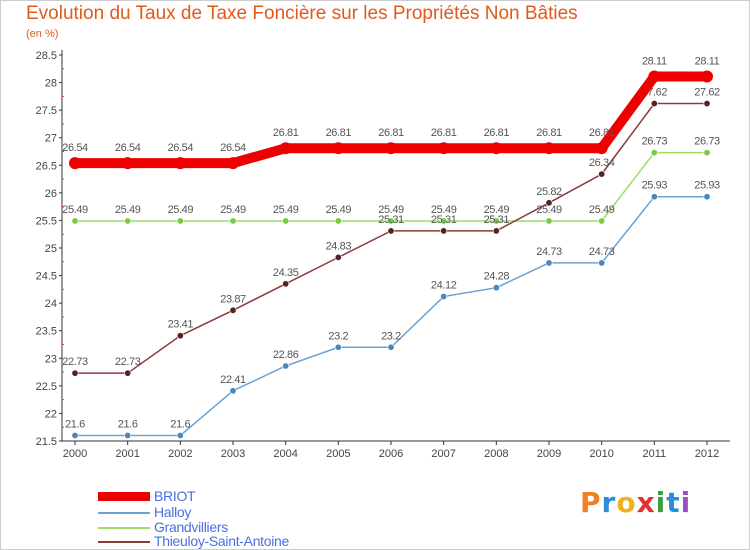 The width and height of the screenshot is (750, 550). I want to click on x-tick-label: 2003, so click(233, 454).